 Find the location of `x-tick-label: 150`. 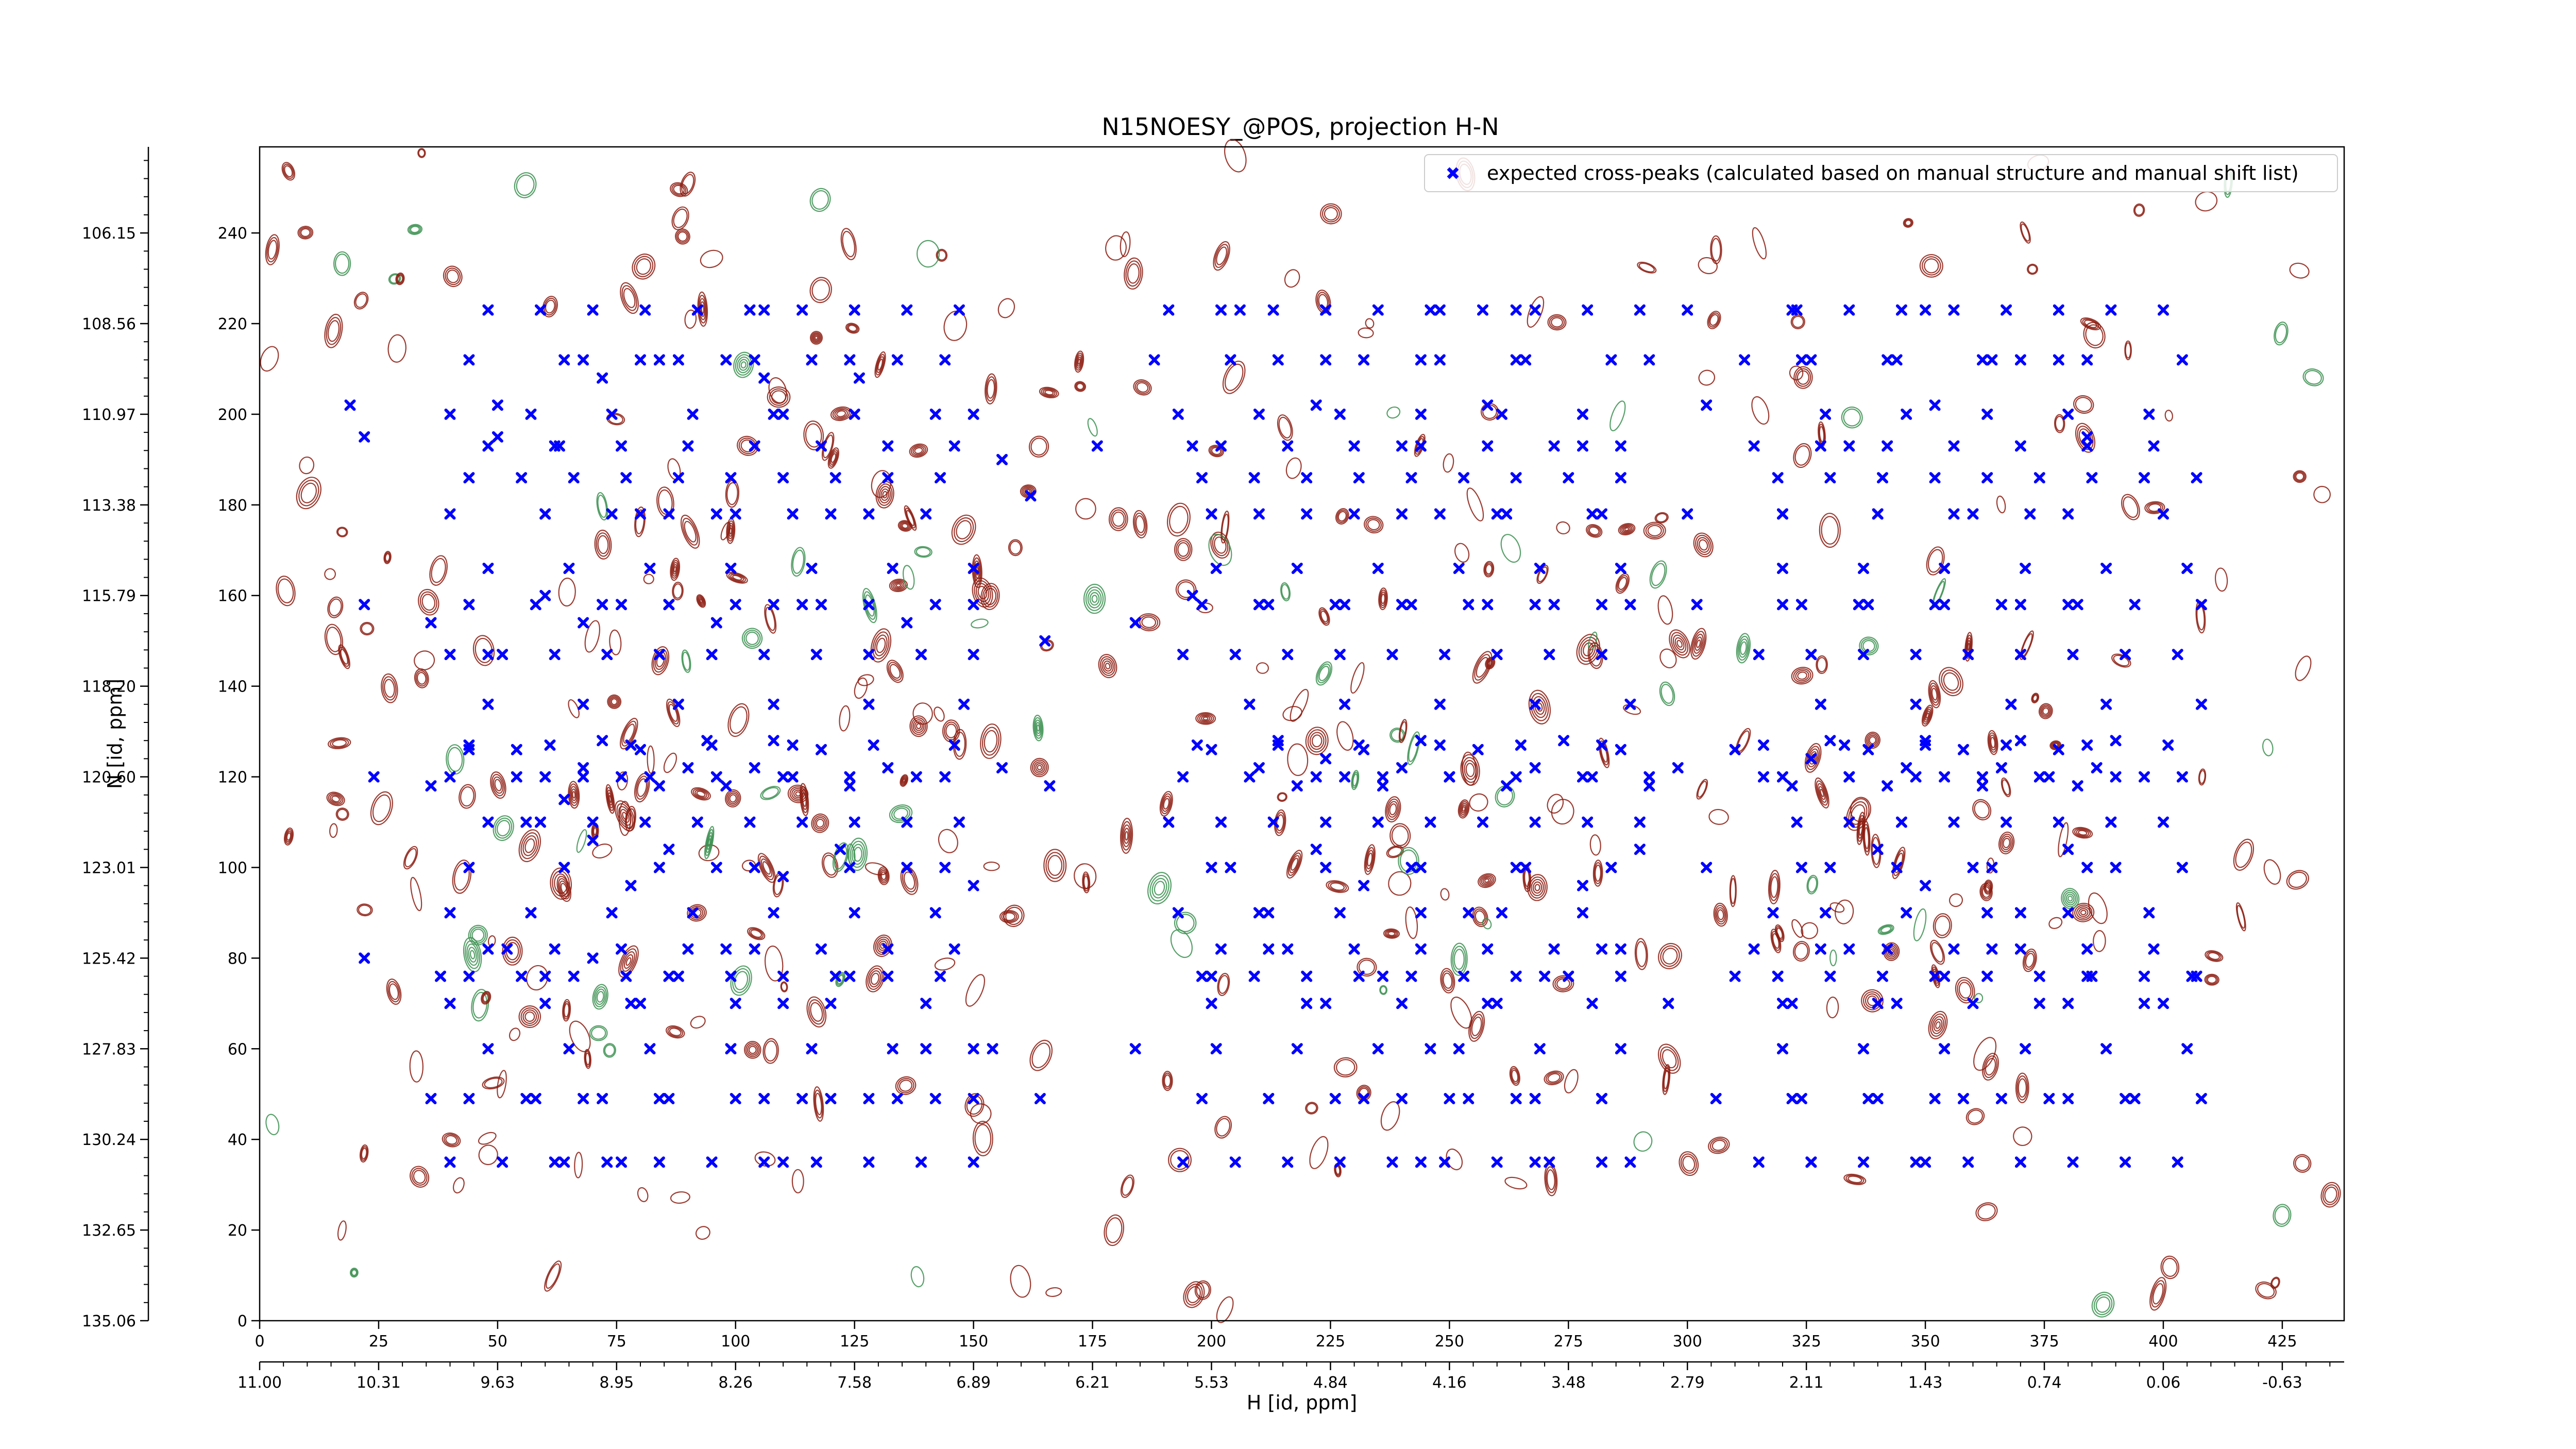

x-tick-label: 150 is located at coordinates (973, 1342).